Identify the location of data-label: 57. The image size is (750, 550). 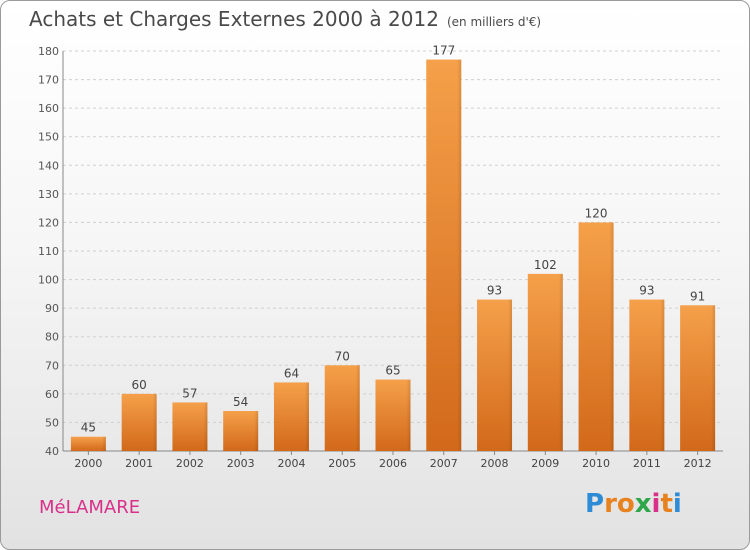
(189, 393).